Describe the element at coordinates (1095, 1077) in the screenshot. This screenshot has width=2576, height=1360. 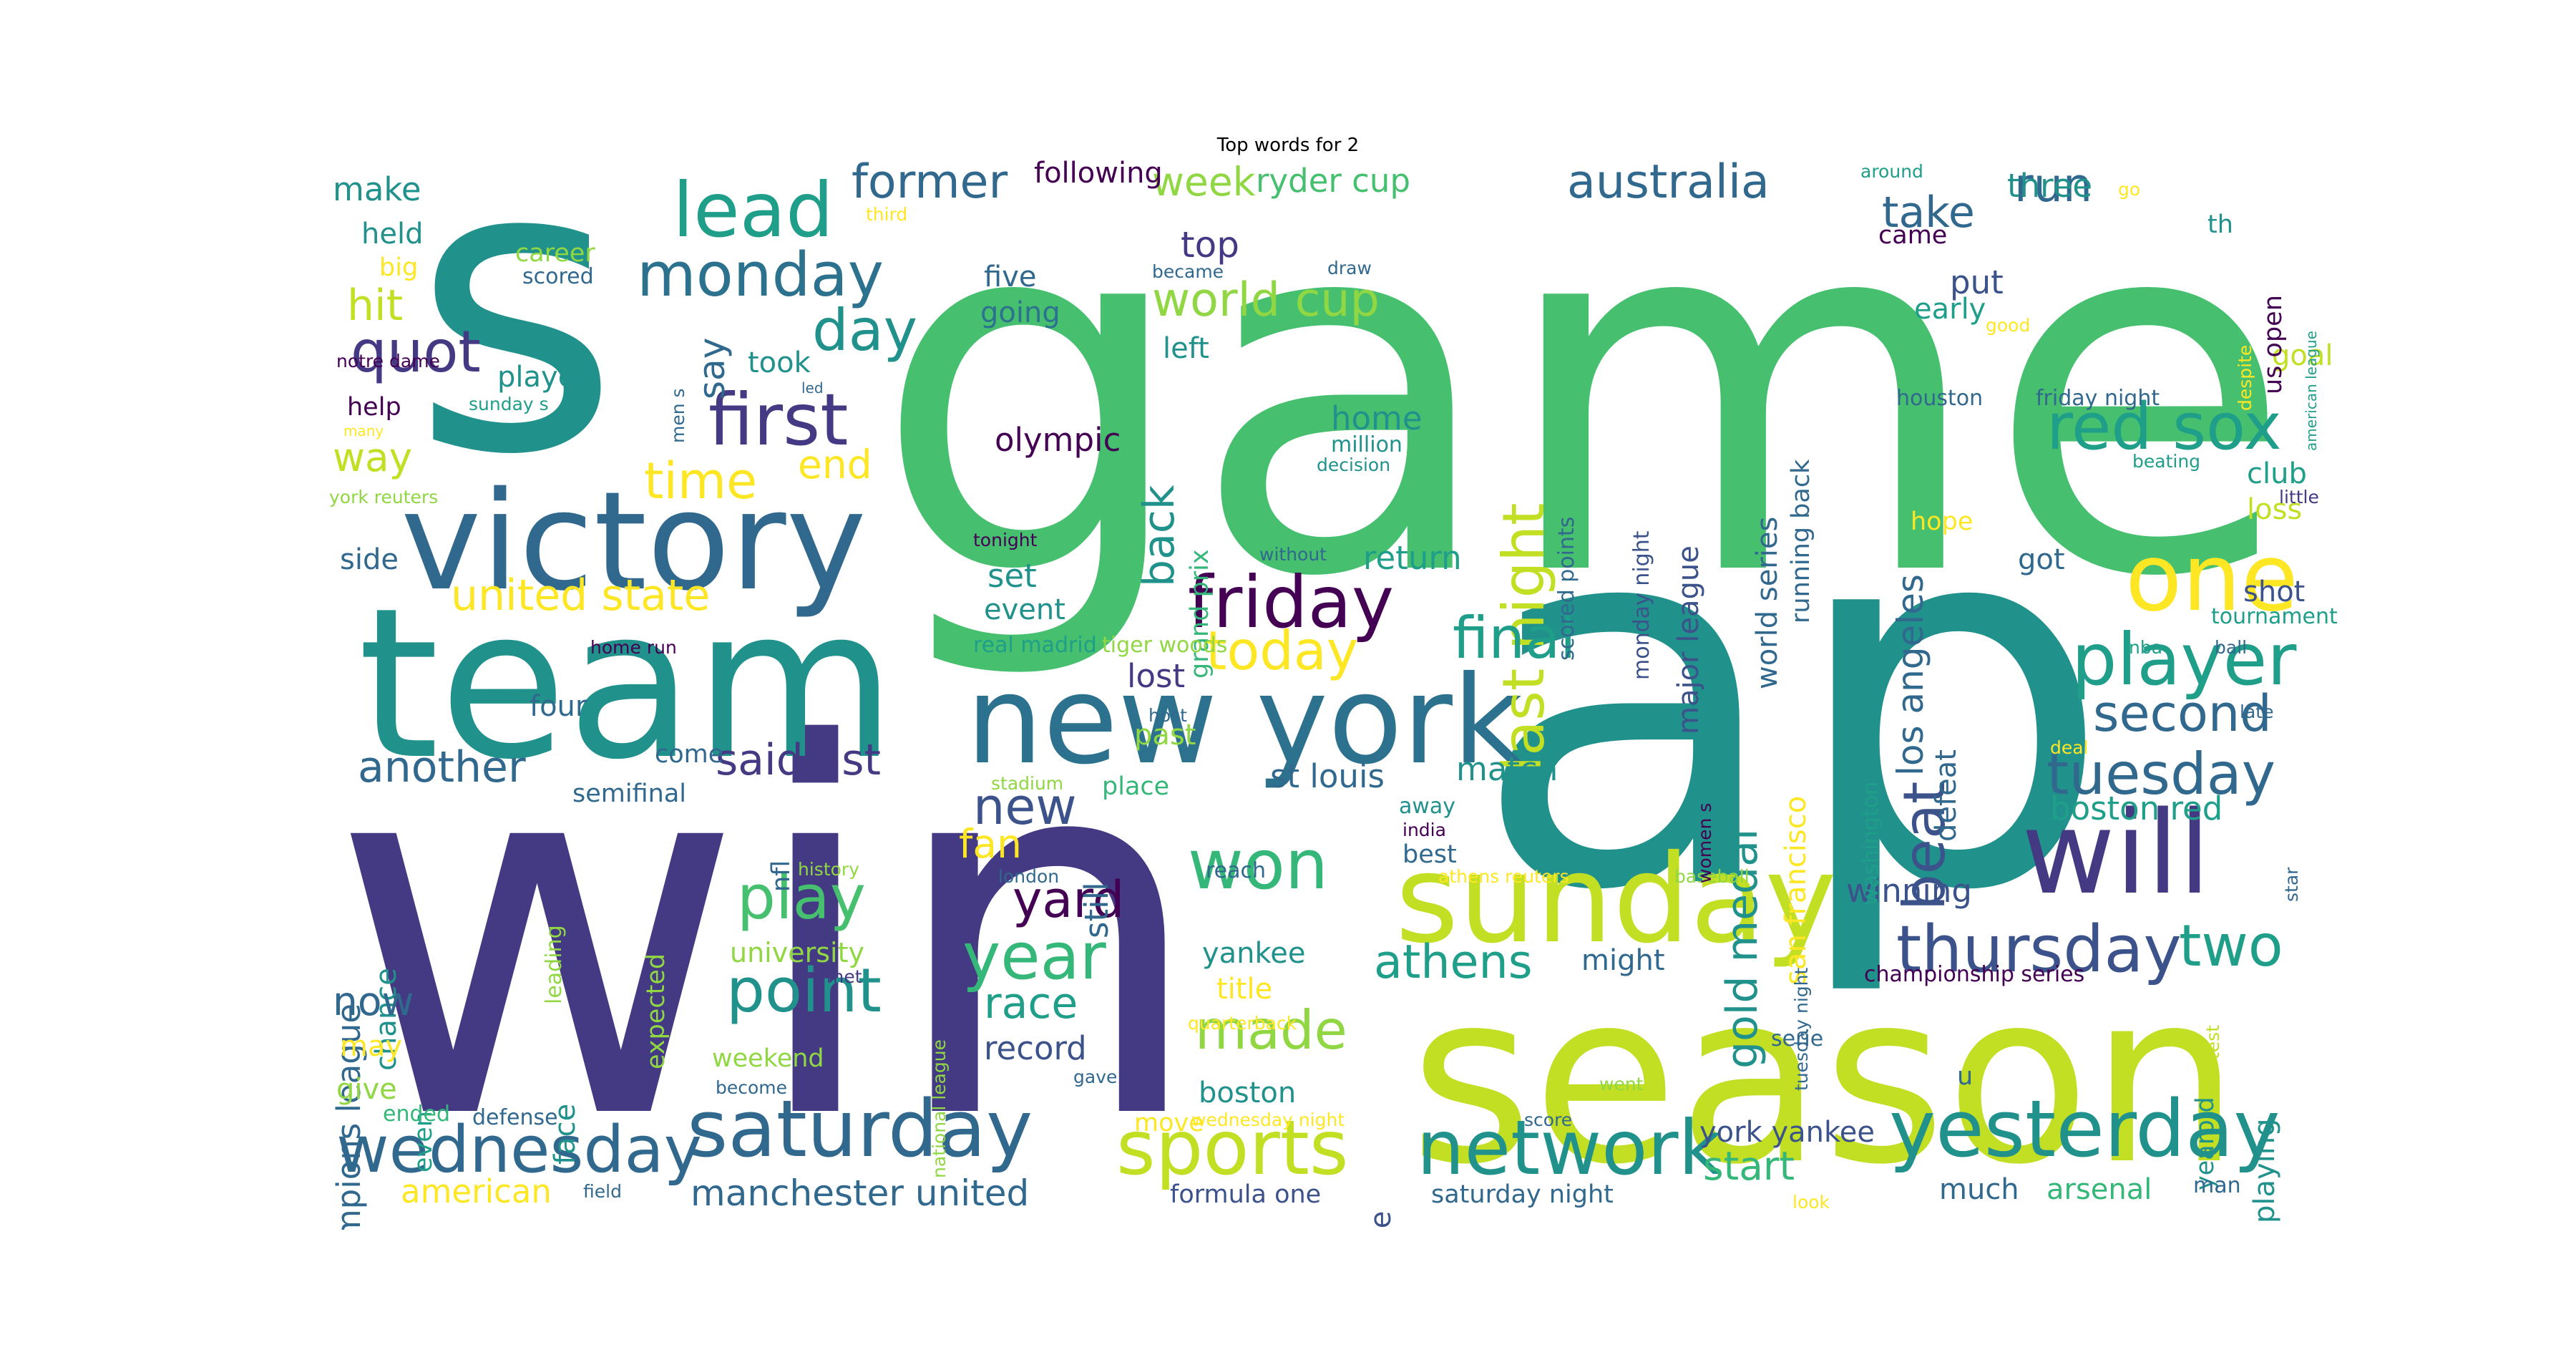
I see `word-gave: gave` at that location.